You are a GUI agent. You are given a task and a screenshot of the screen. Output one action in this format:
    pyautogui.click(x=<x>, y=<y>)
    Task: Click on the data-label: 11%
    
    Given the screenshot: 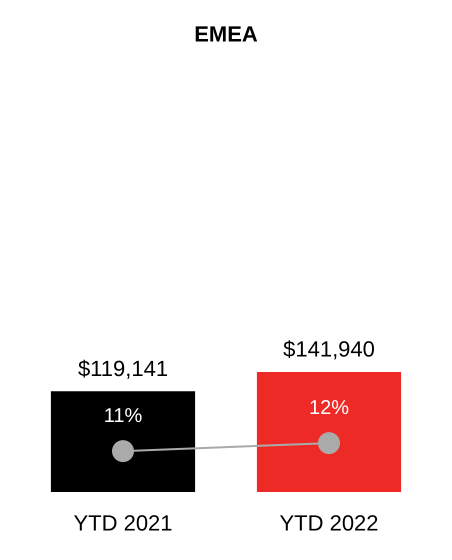 What is the action you would take?
    pyautogui.click(x=123, y=416)
    